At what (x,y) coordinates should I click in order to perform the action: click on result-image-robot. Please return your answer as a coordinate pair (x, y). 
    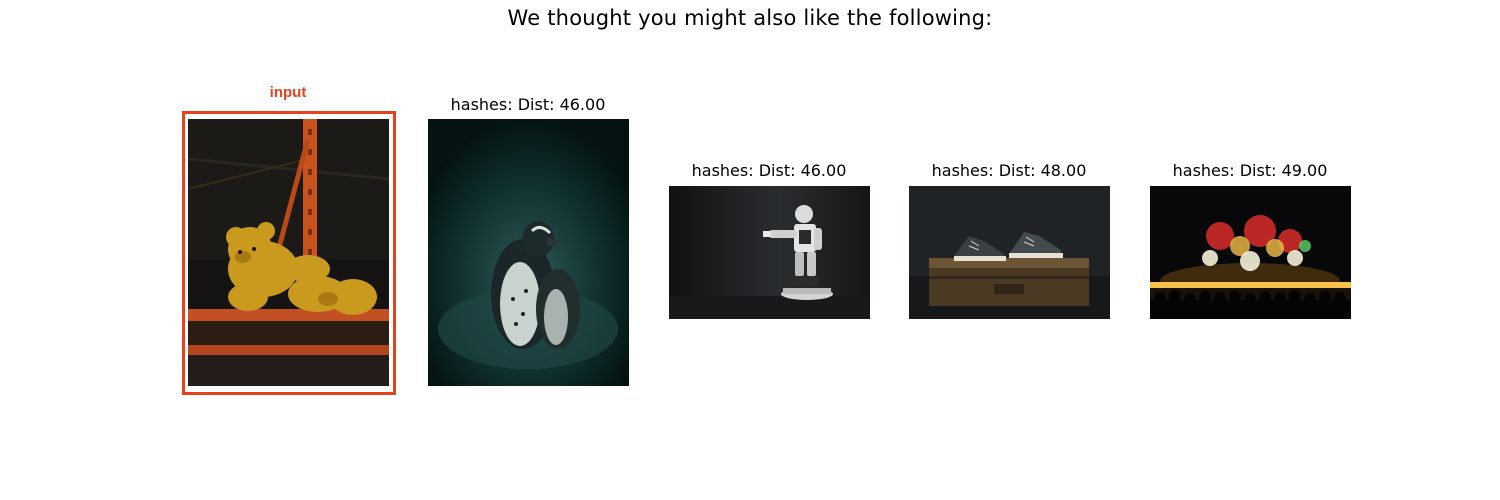
    Looking at the image, I should click on (769, 252).